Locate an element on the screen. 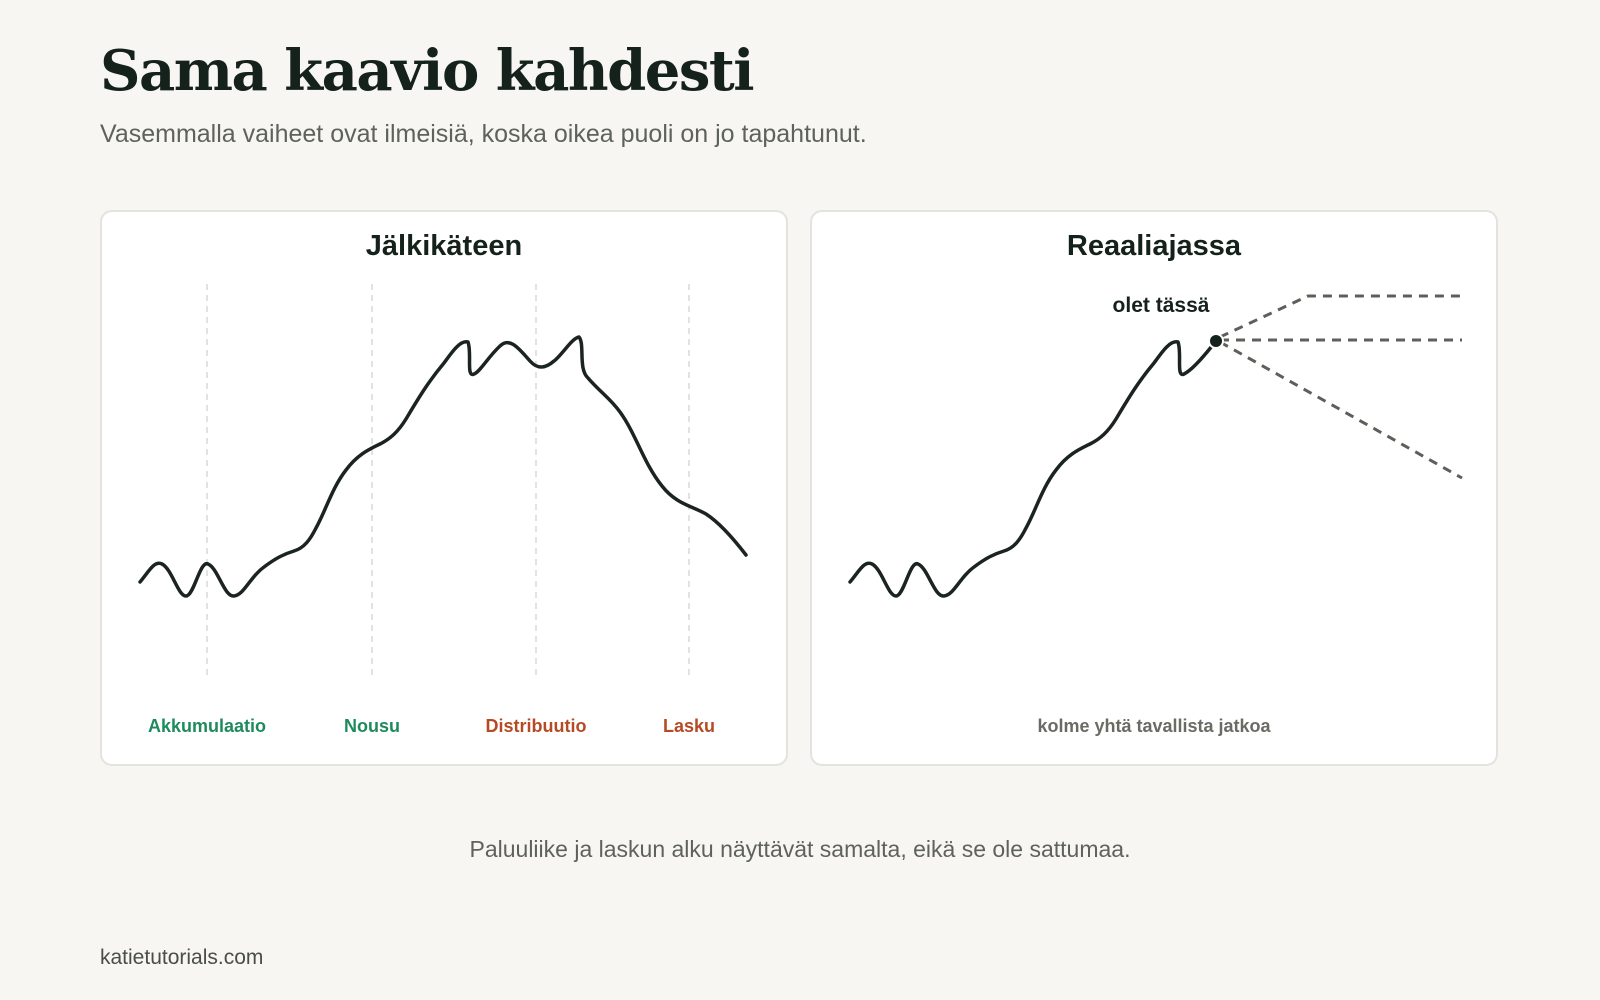 Image resolution: width=1600 pixels, height=1000 pixels. site-link: katietutorials.com is located at coordinates (182, 957).